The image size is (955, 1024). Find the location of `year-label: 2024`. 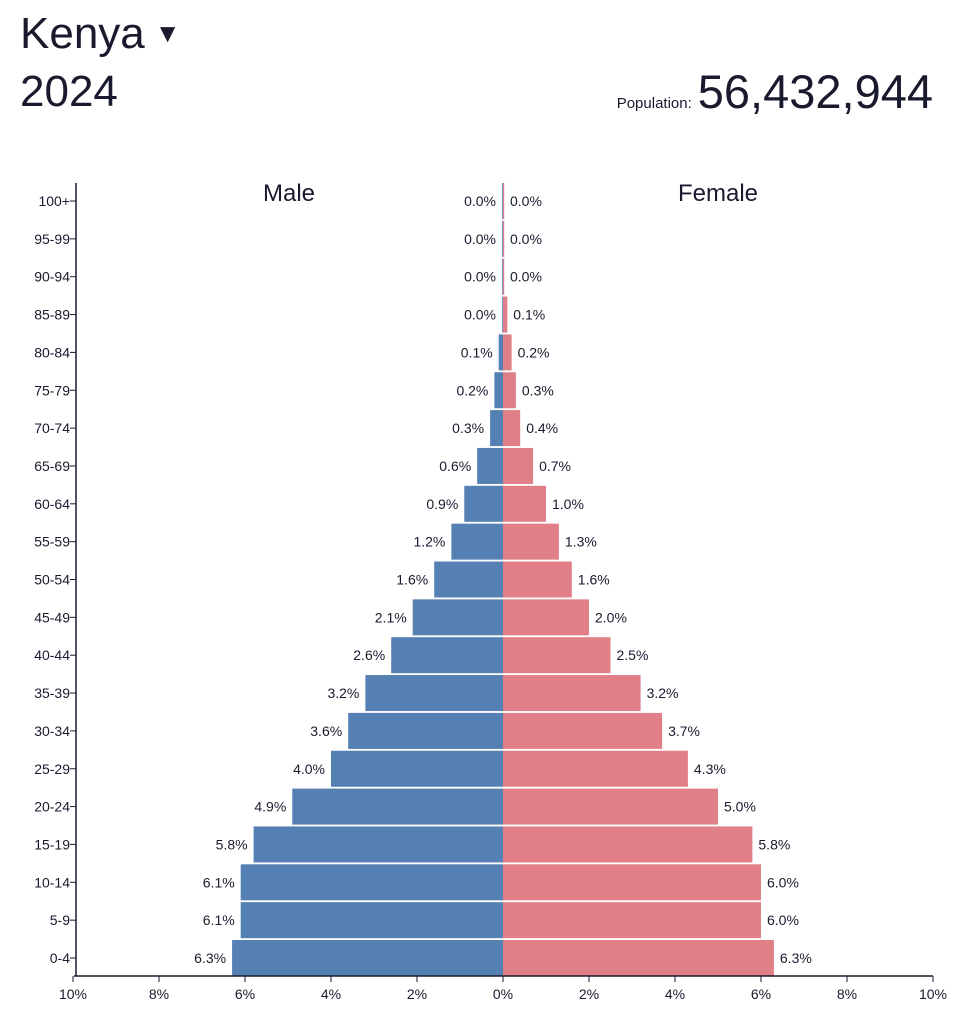

year-label: 2024 is located at coordinates (69, 91).